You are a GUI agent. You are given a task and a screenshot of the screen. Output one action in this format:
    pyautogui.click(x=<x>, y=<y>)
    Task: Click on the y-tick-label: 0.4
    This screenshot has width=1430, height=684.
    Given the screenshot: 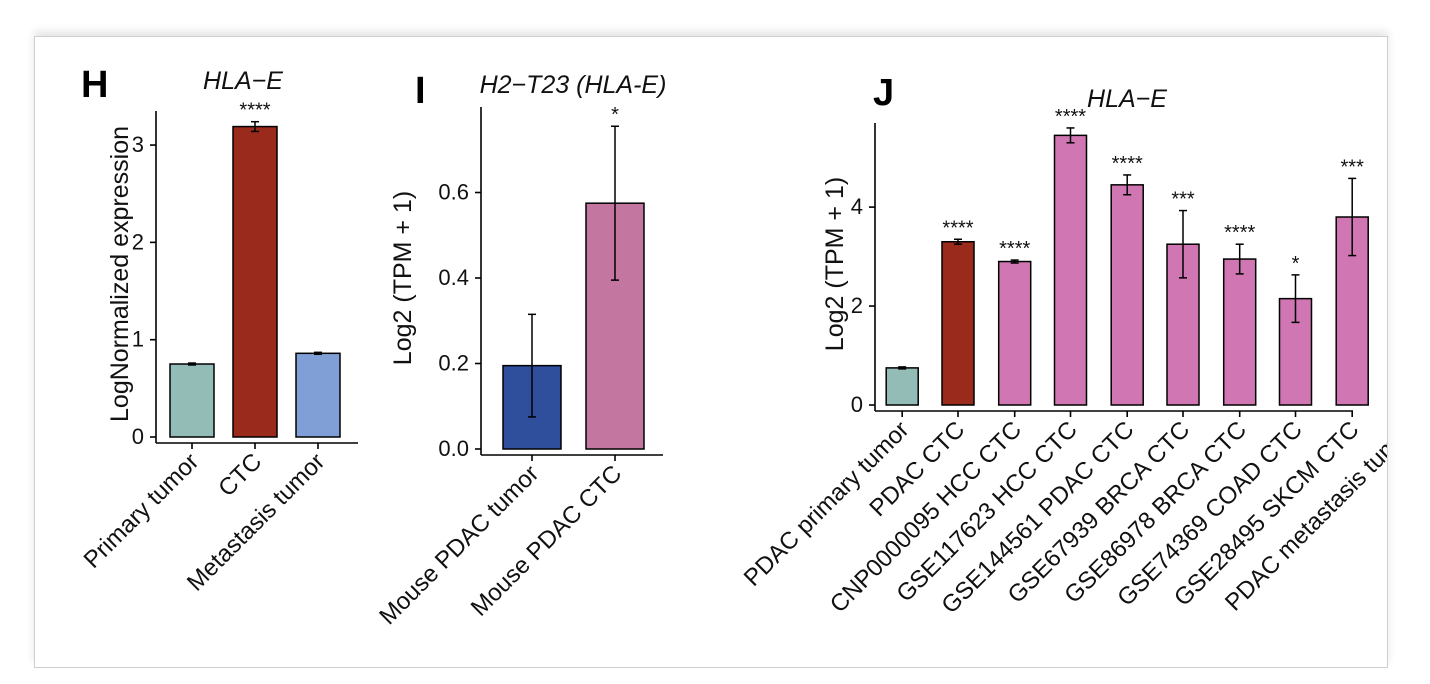 What is the action you would take?
    pyautogui.click(x=453, y=277)
    